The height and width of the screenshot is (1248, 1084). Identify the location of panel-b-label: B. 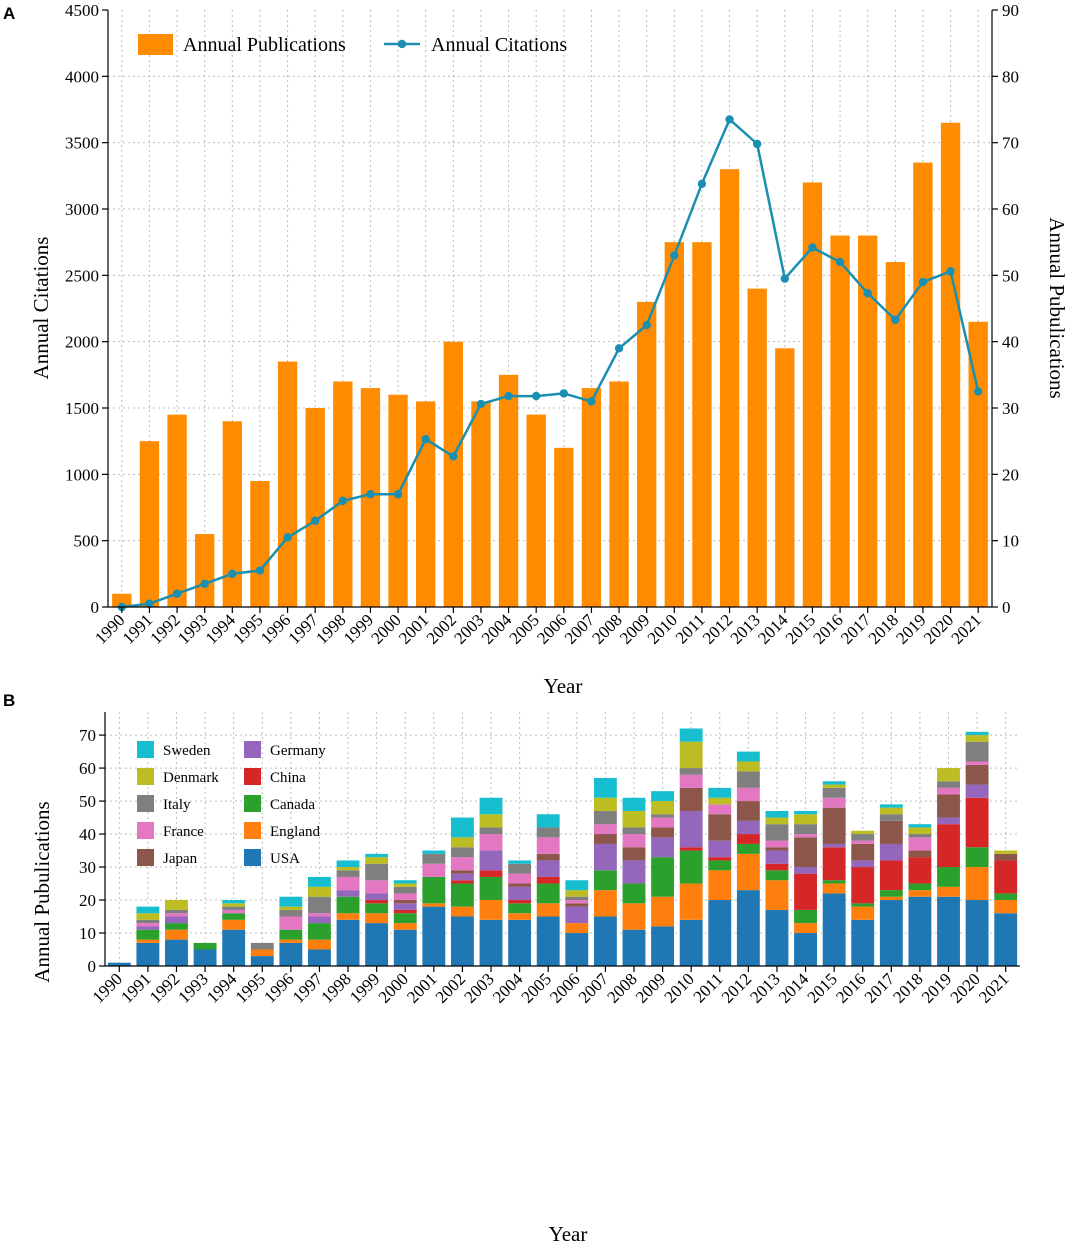
(9, 700).